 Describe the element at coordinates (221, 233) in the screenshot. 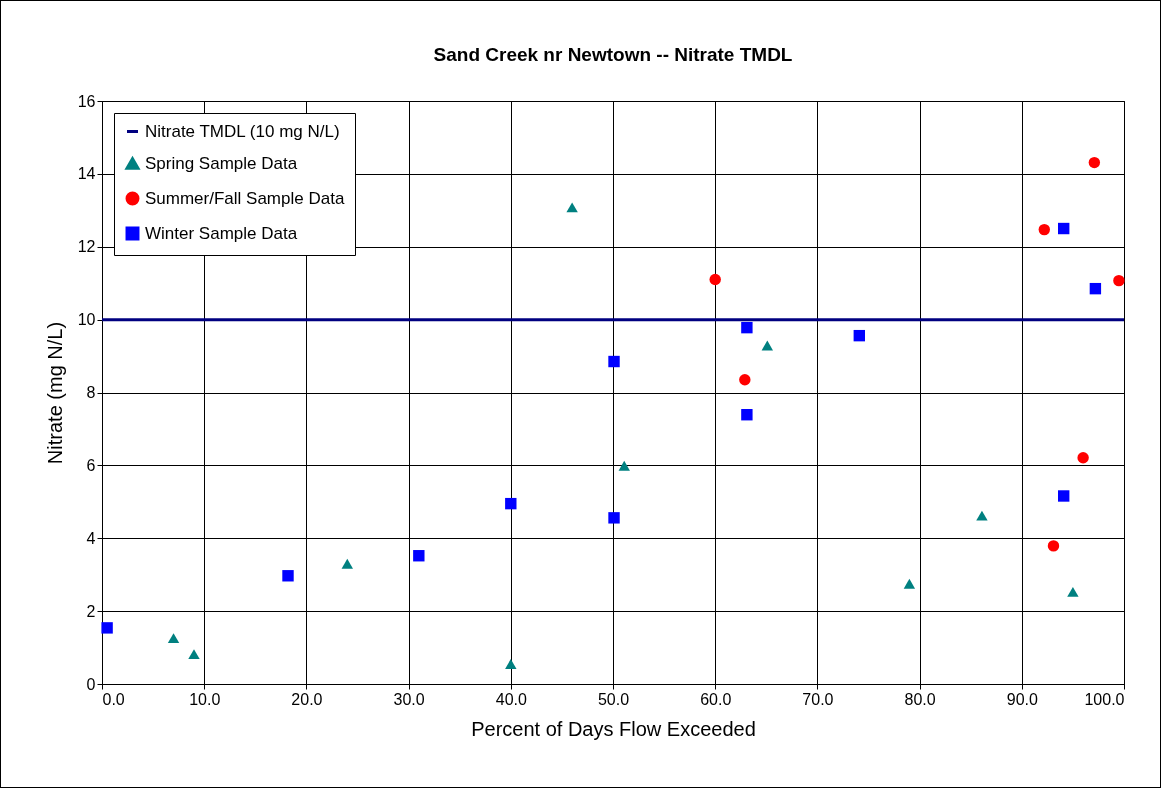

I see `legend-label: Winter Sample Data` at that location.